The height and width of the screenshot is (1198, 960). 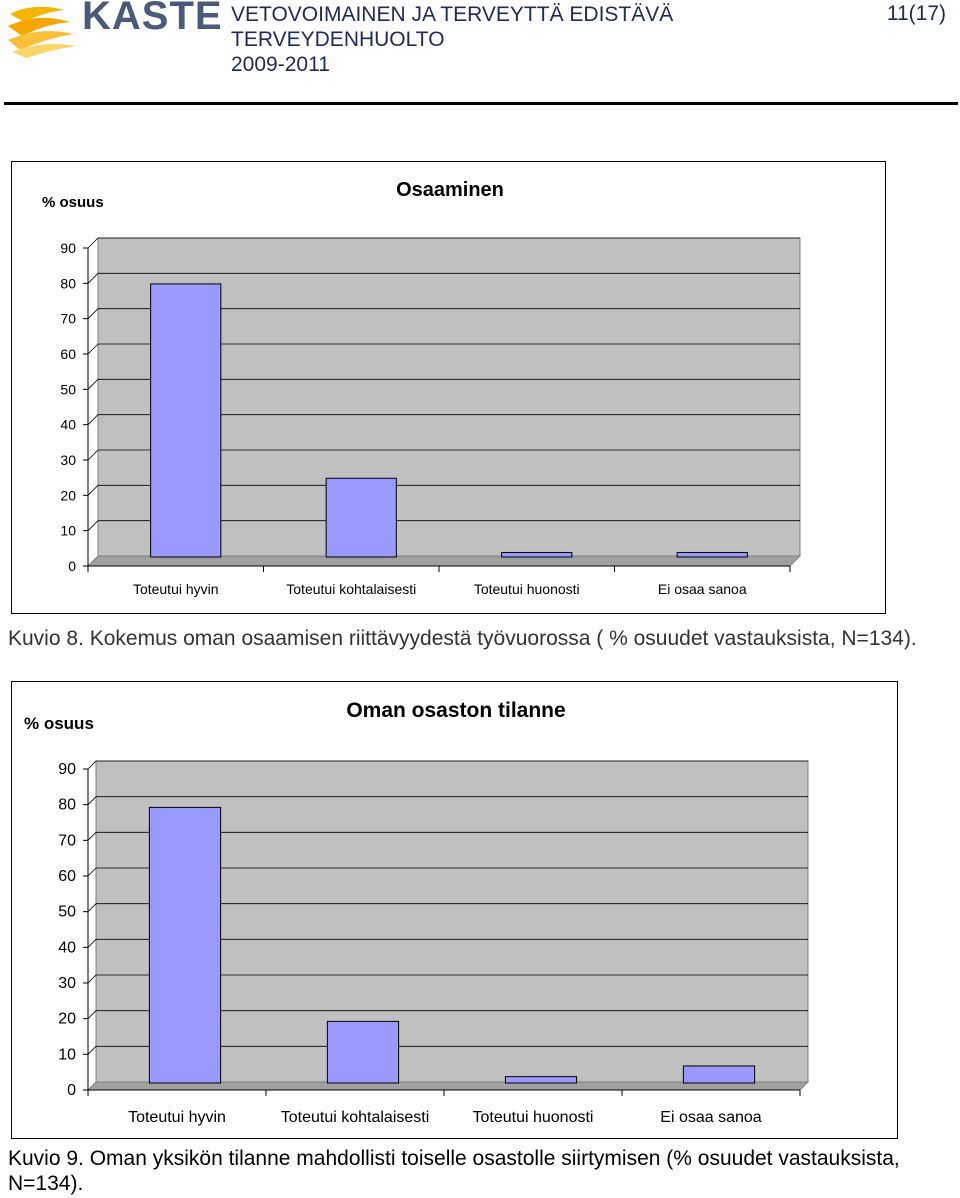 I want to click on title-line: VETOVOIMAINEN JA TERVEYTTÄ EDISTÄVÄ, so click(x=452, y=14).